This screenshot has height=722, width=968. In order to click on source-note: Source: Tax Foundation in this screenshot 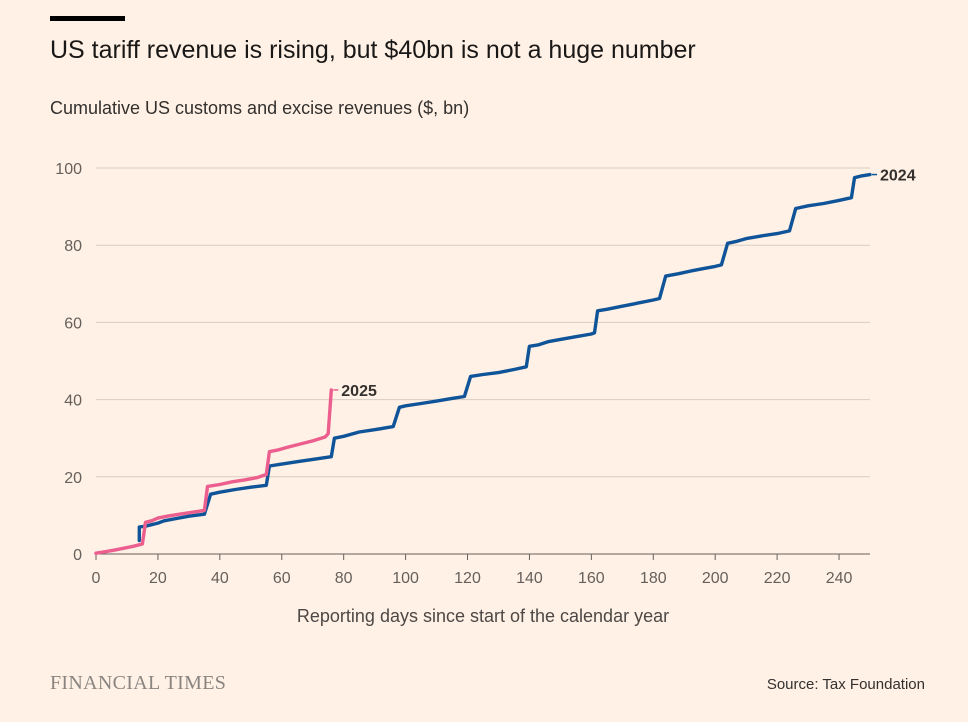, I will do `click(845, 684)`.